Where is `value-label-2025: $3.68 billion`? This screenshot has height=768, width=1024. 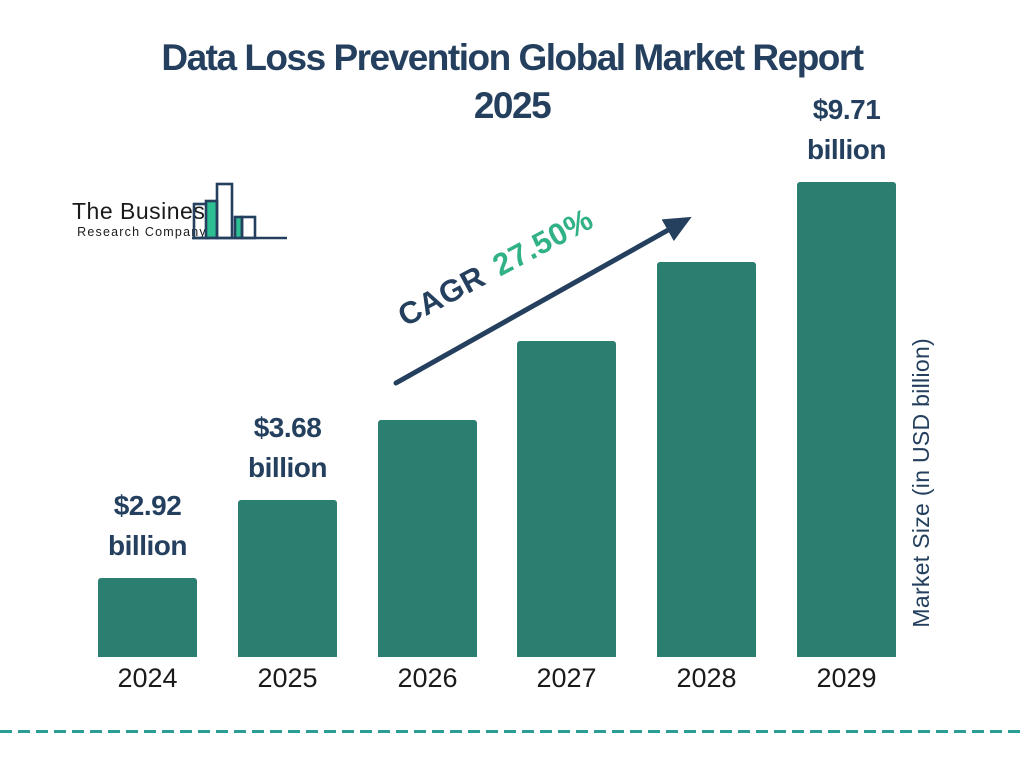 value-label-2025: $3.68 billion is located at coordinates (287, 447).